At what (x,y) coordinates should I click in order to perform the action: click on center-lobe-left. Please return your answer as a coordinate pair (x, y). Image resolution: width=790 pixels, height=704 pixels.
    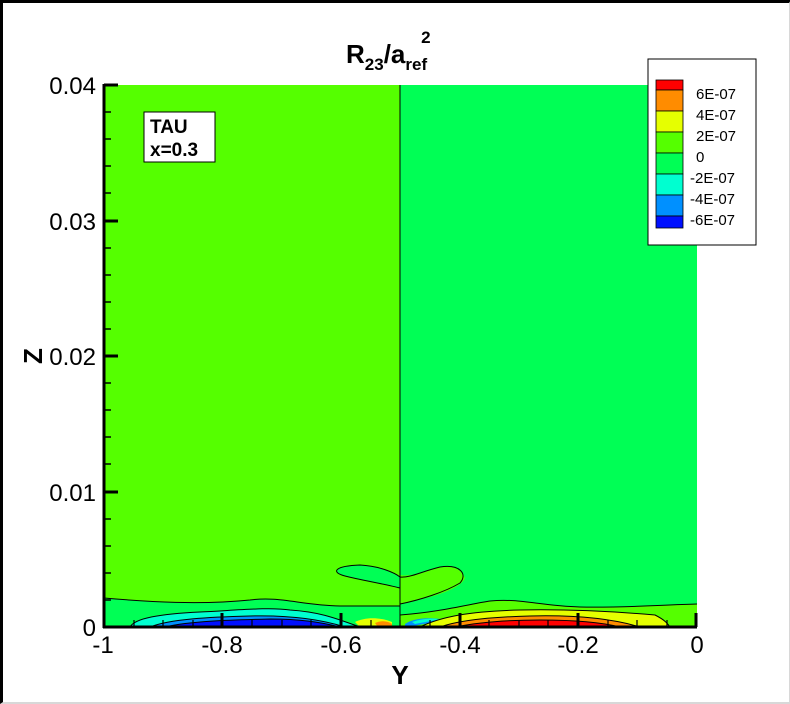
    Looking at the image, I should click on (368, 576).